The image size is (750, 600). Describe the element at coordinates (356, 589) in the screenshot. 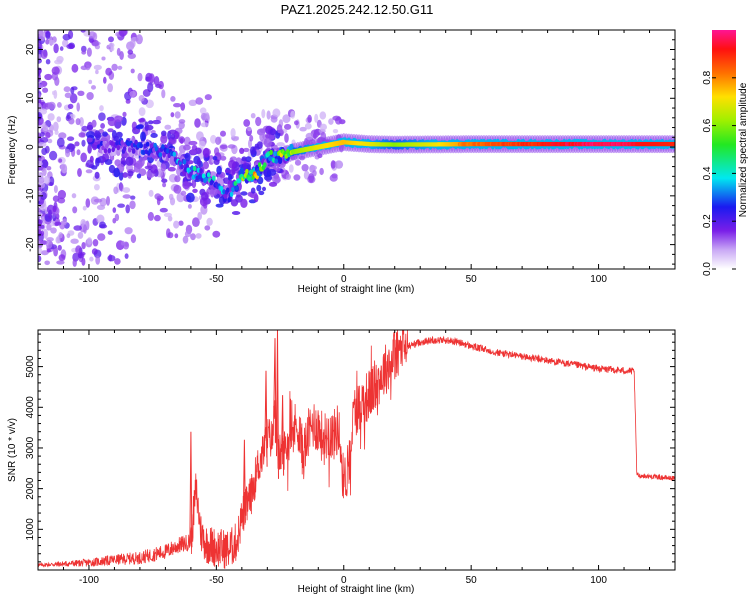

I see `snr-x-axis-label: Height of straight line (km)` at that location.